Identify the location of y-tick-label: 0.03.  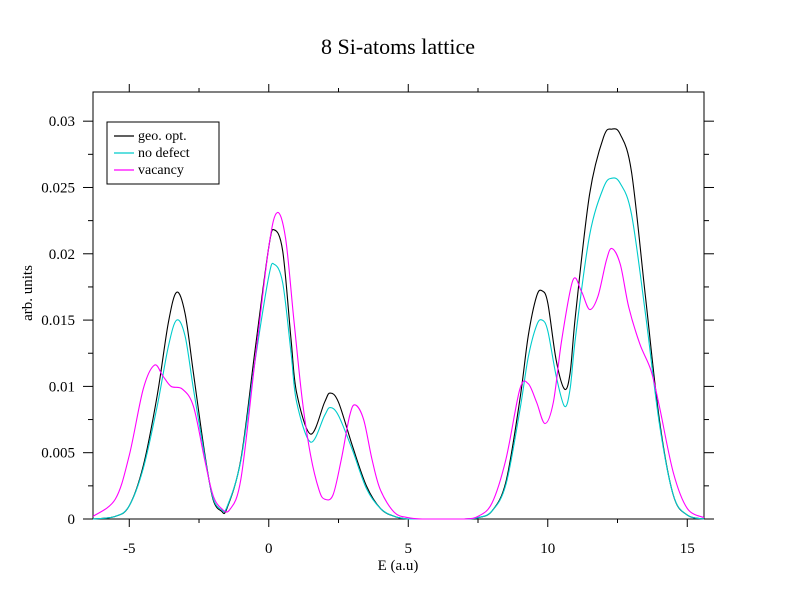
(62, 122).